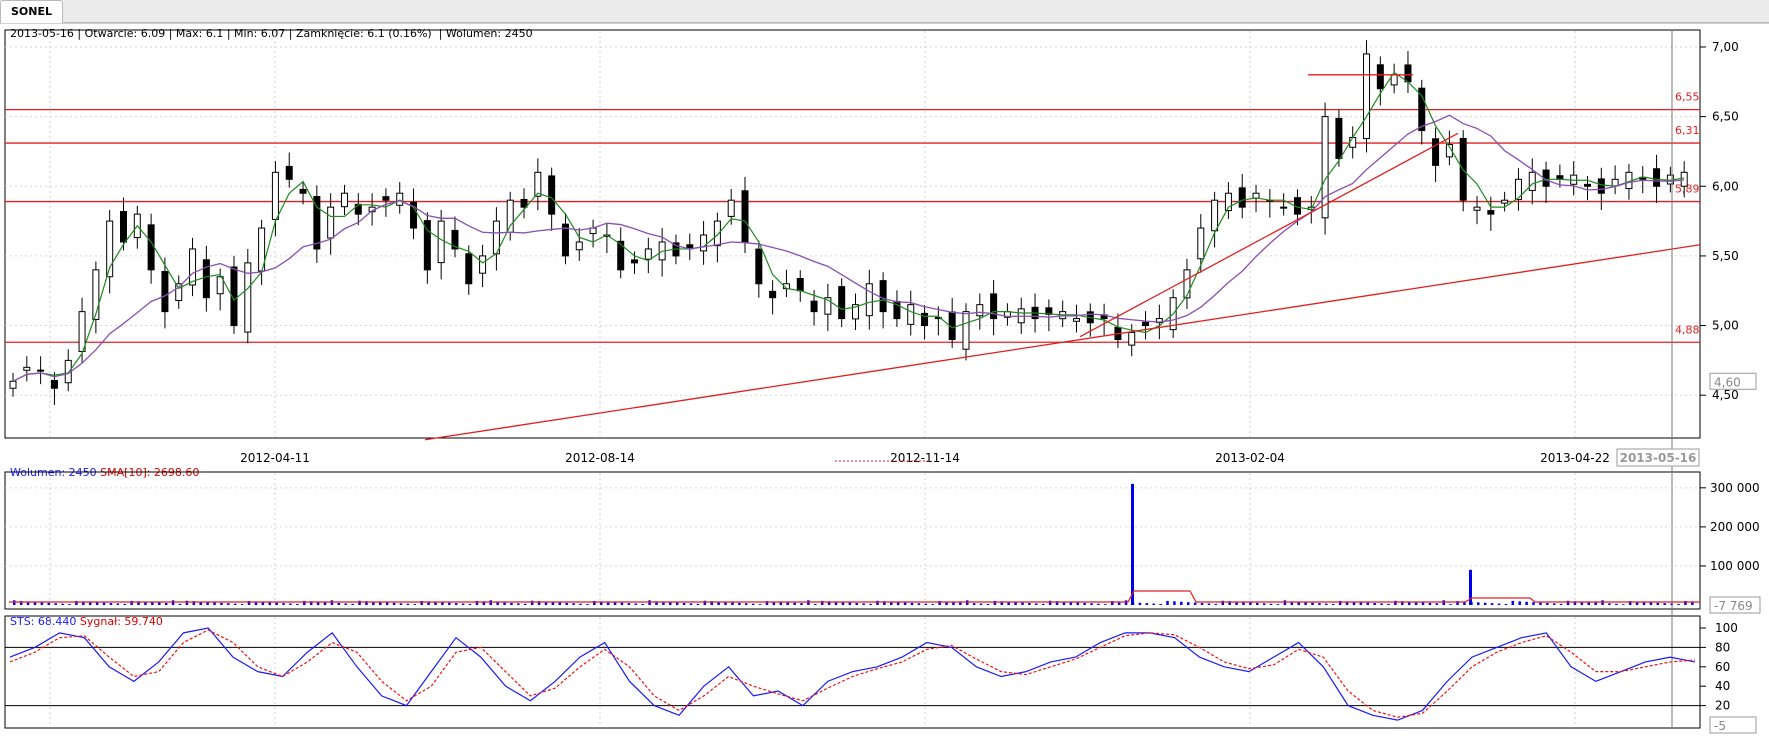 Image resolution: width=1769 pixels, height=739 pixels. What do you see at coordinates (43, 621) in the screenshot?
I see `sts-legend-value: STS: 68.440` at bounding box center [43, 621].